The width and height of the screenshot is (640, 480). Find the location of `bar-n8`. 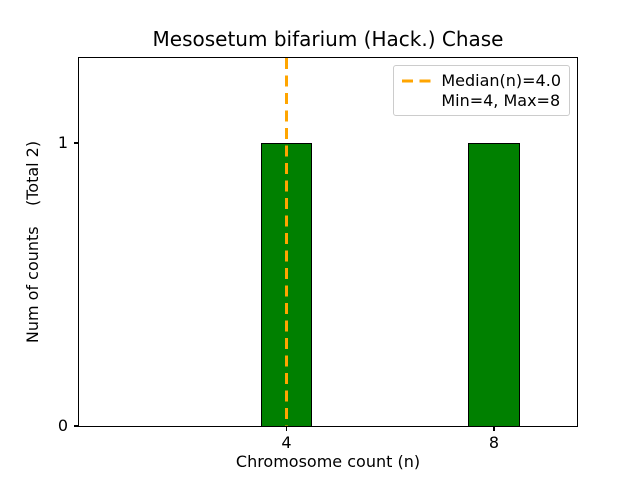

bar-n8 is located at coordinates (494, 284).